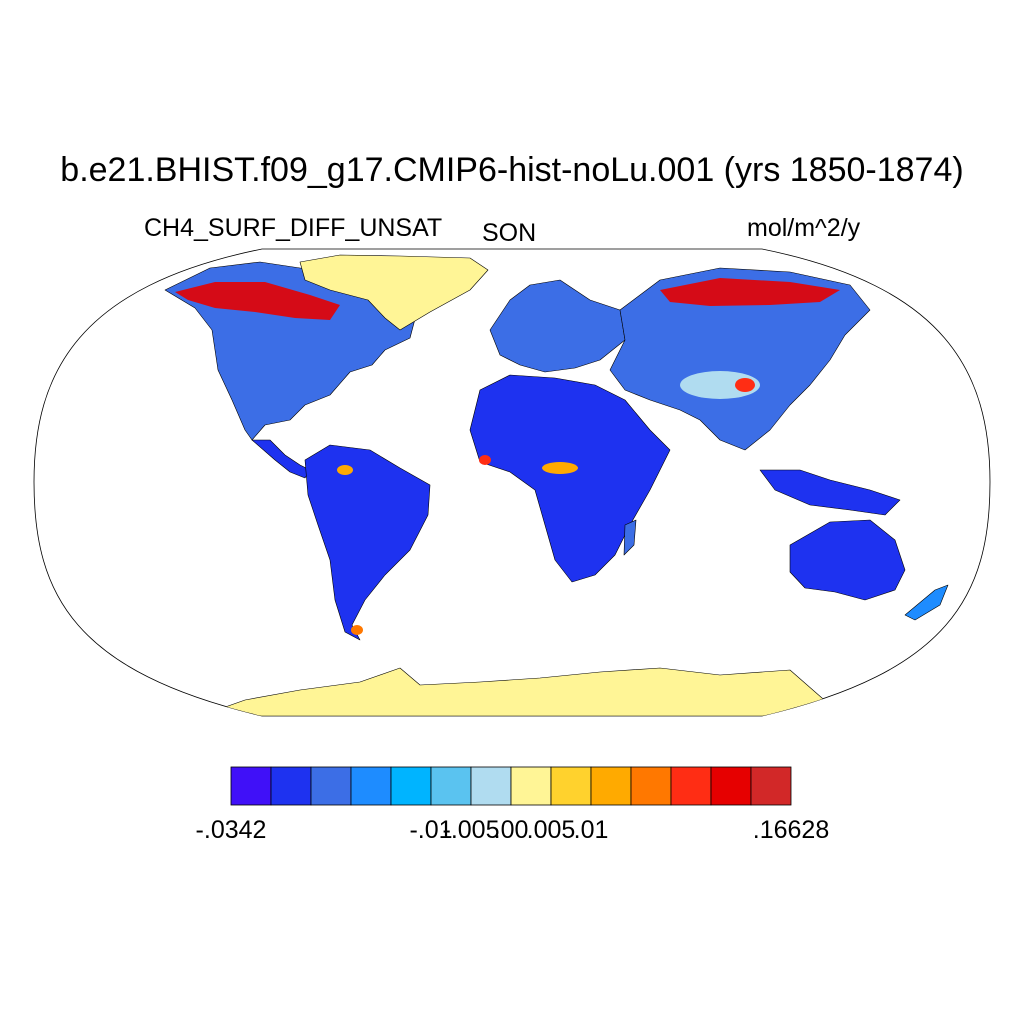  Describe the element at coordinates (740, 359) in the screenshot. I see `asia-land` at that location.